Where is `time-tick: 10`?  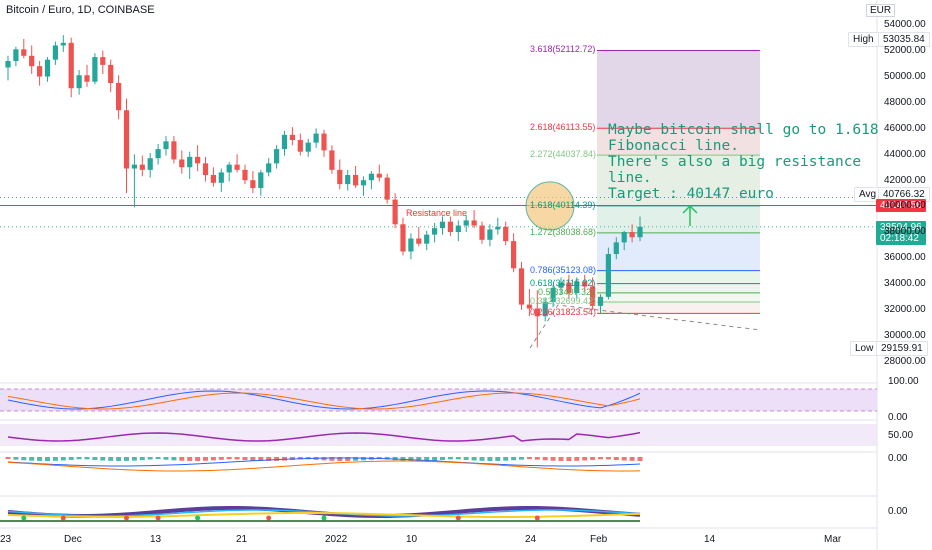 time-tick: 10 is located at coordinates (412, 539).